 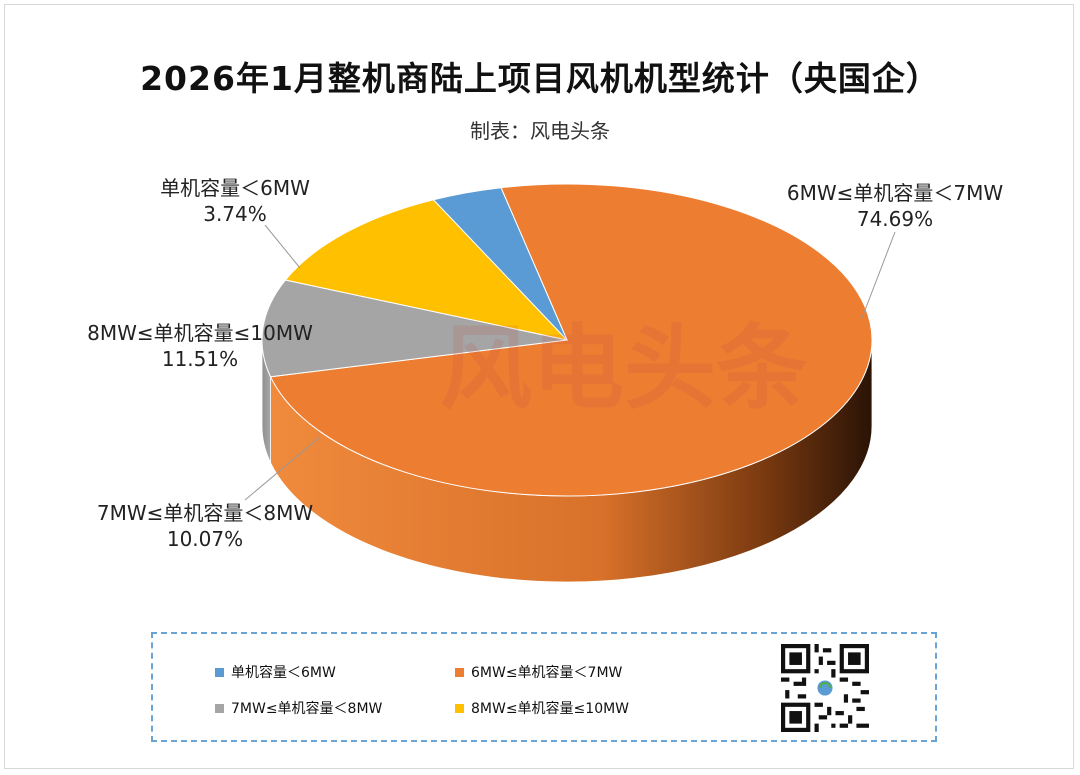 What do you see at coordinates (235, 201) in the screenshot?
I see `label-lt6: 单机容量＜6MW 3.74%` at bounding box center [235, 201].